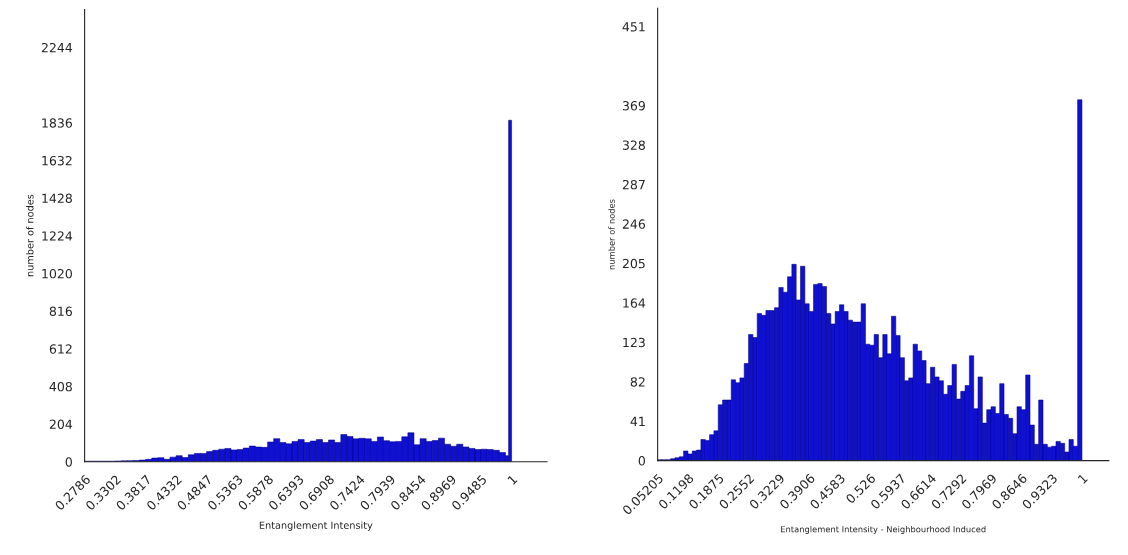  I want to click on y-tick-label: 369, so click(633, 106).